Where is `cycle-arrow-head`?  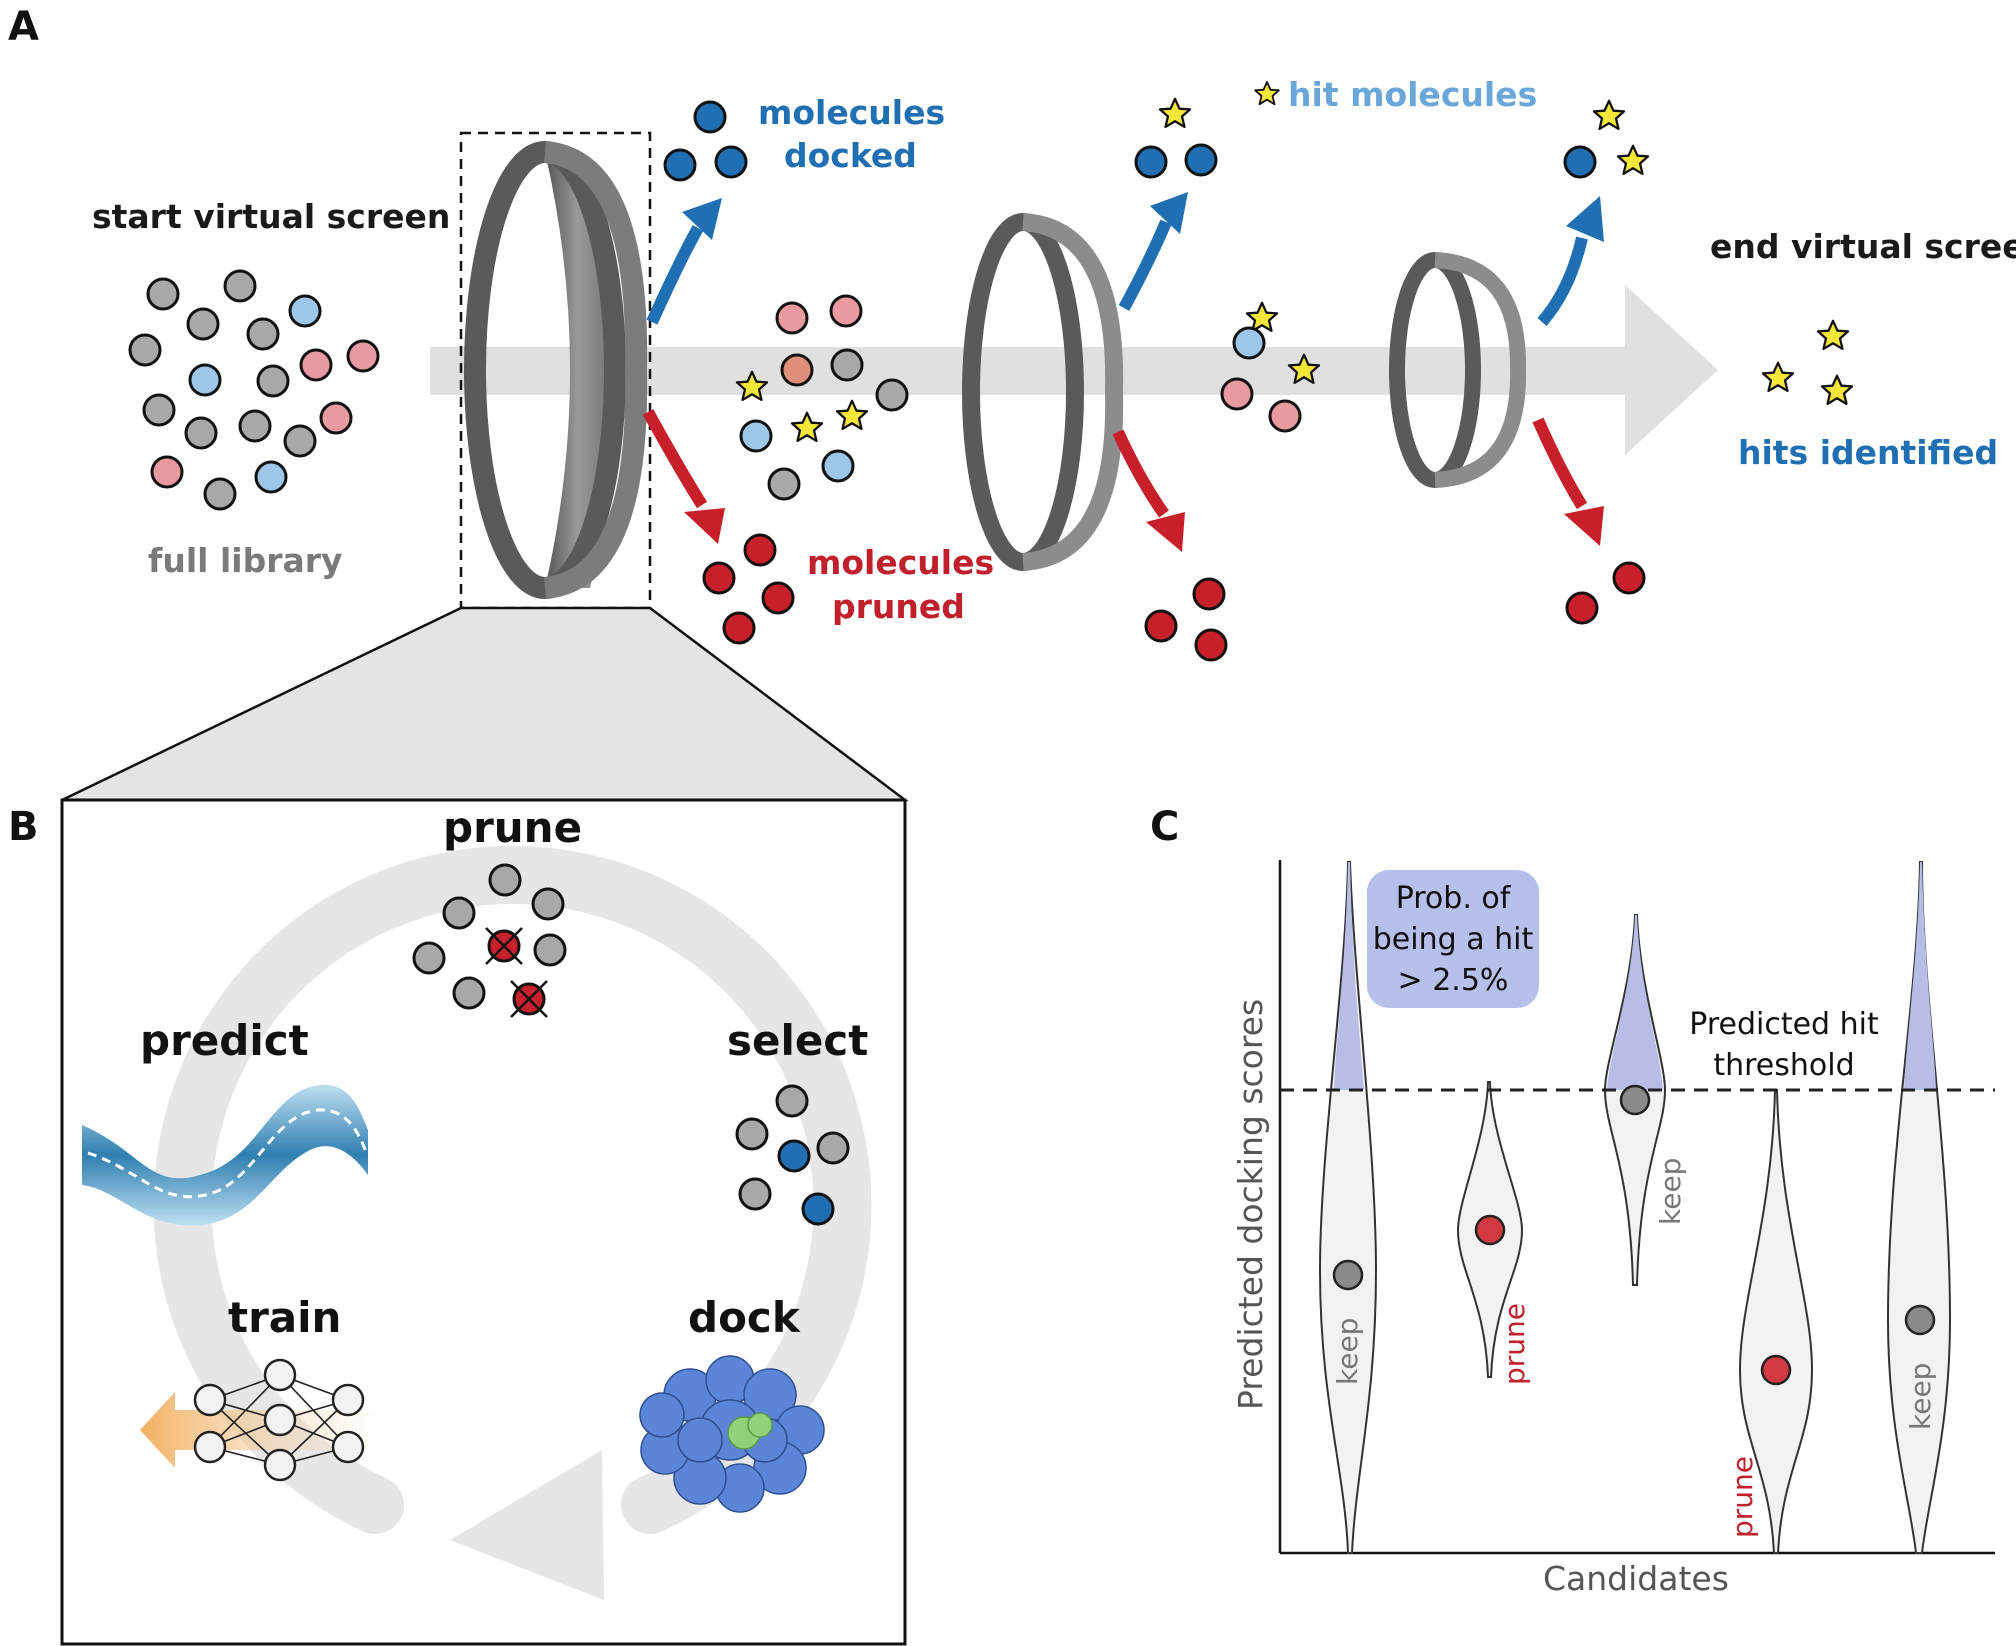 cycle-arrow-head is located at coordinates (527, 1525).